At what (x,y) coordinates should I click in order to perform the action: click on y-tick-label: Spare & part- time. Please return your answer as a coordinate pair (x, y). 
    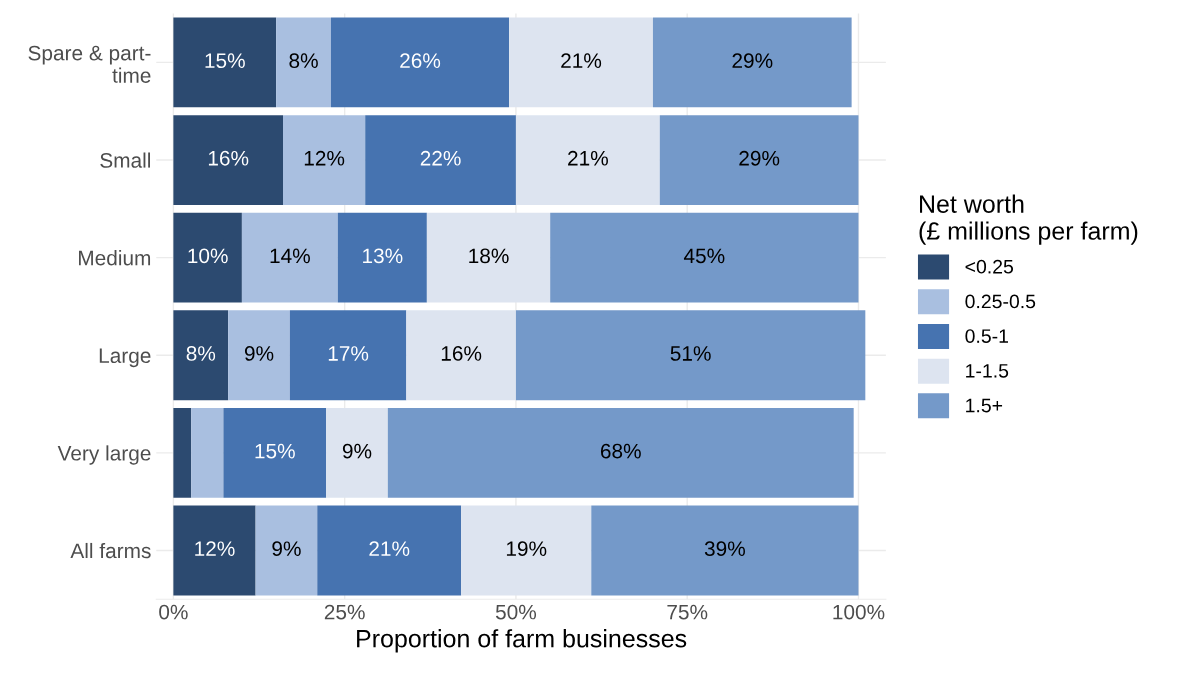
    Looking at the image, I should click on (89, 64).